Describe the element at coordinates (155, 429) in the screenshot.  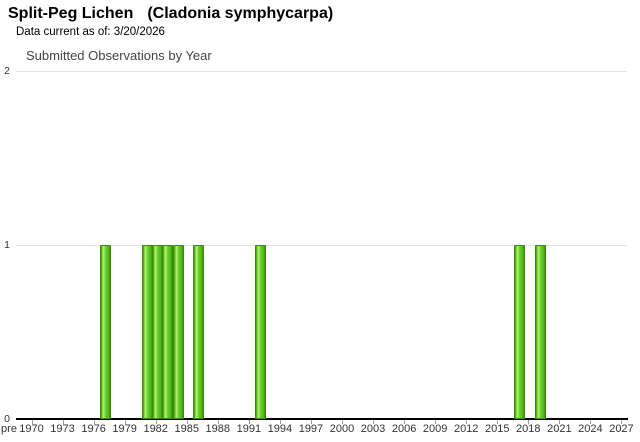
I see `x-axis-label-1982: 1982` at that location.